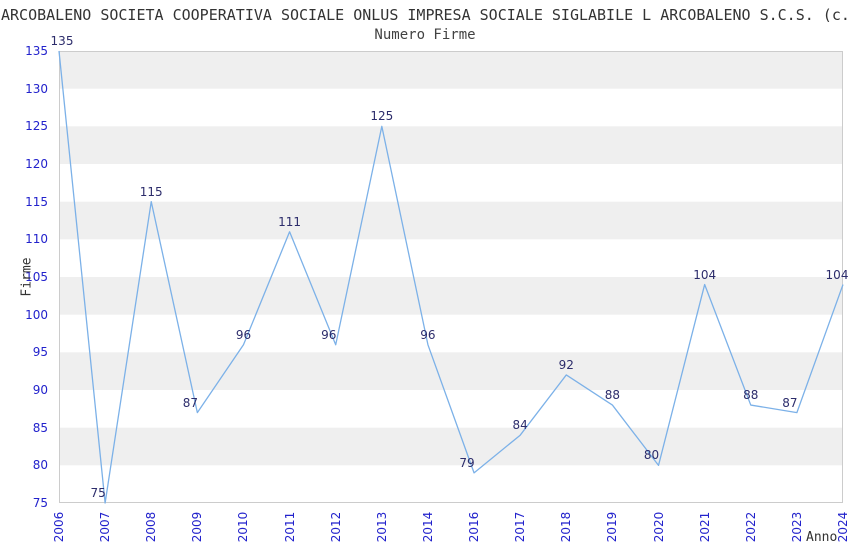  Describe the element at coordinates (822, 537) in the screenshot. I see `x-axis-title: Anno` at that location.